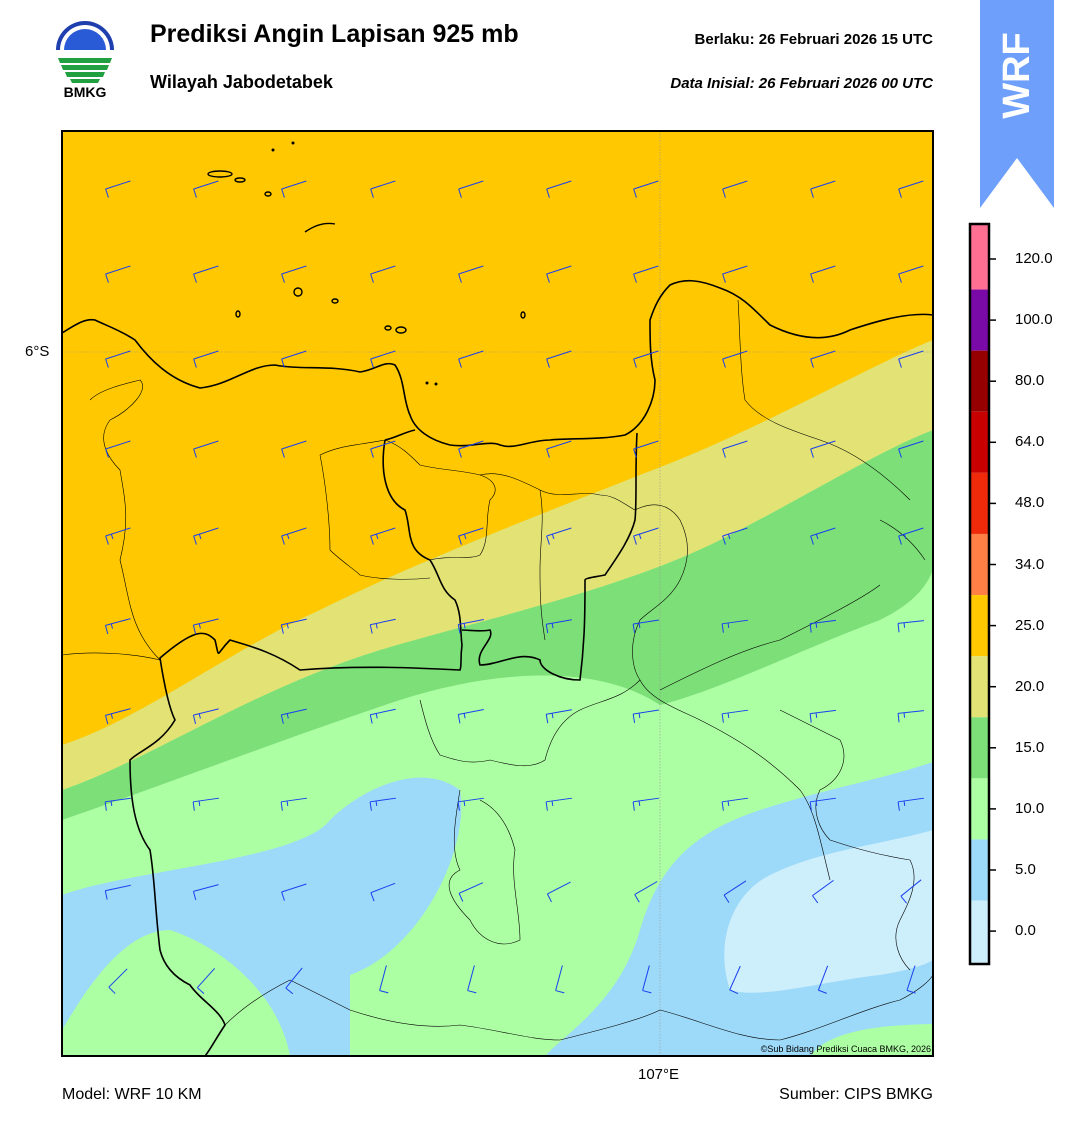 The width and height of the screenshot is (1081, 1128). What do you see at coordinates (1030, 686) in the screenshot?
I see `colorbar-tick-label: 20.0` at bounding box center [1030, 686].